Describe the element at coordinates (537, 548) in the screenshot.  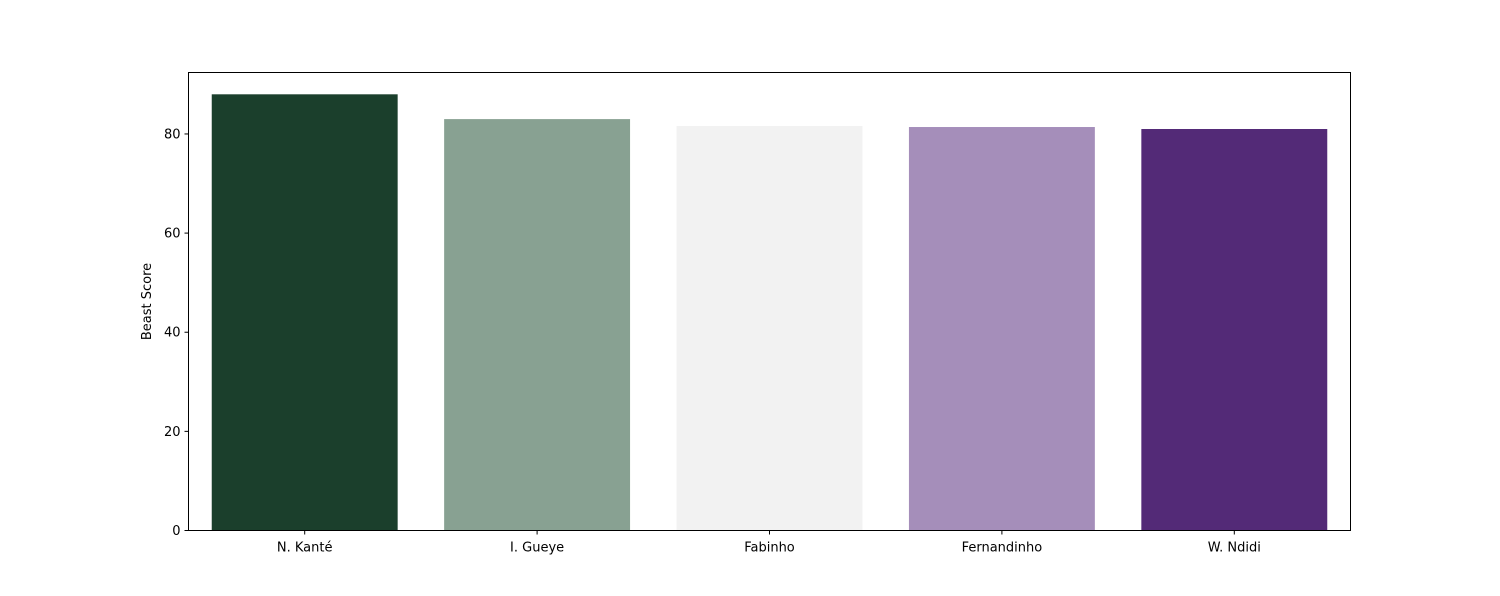
I see `x-tick-label: I. Gueye` at that location.